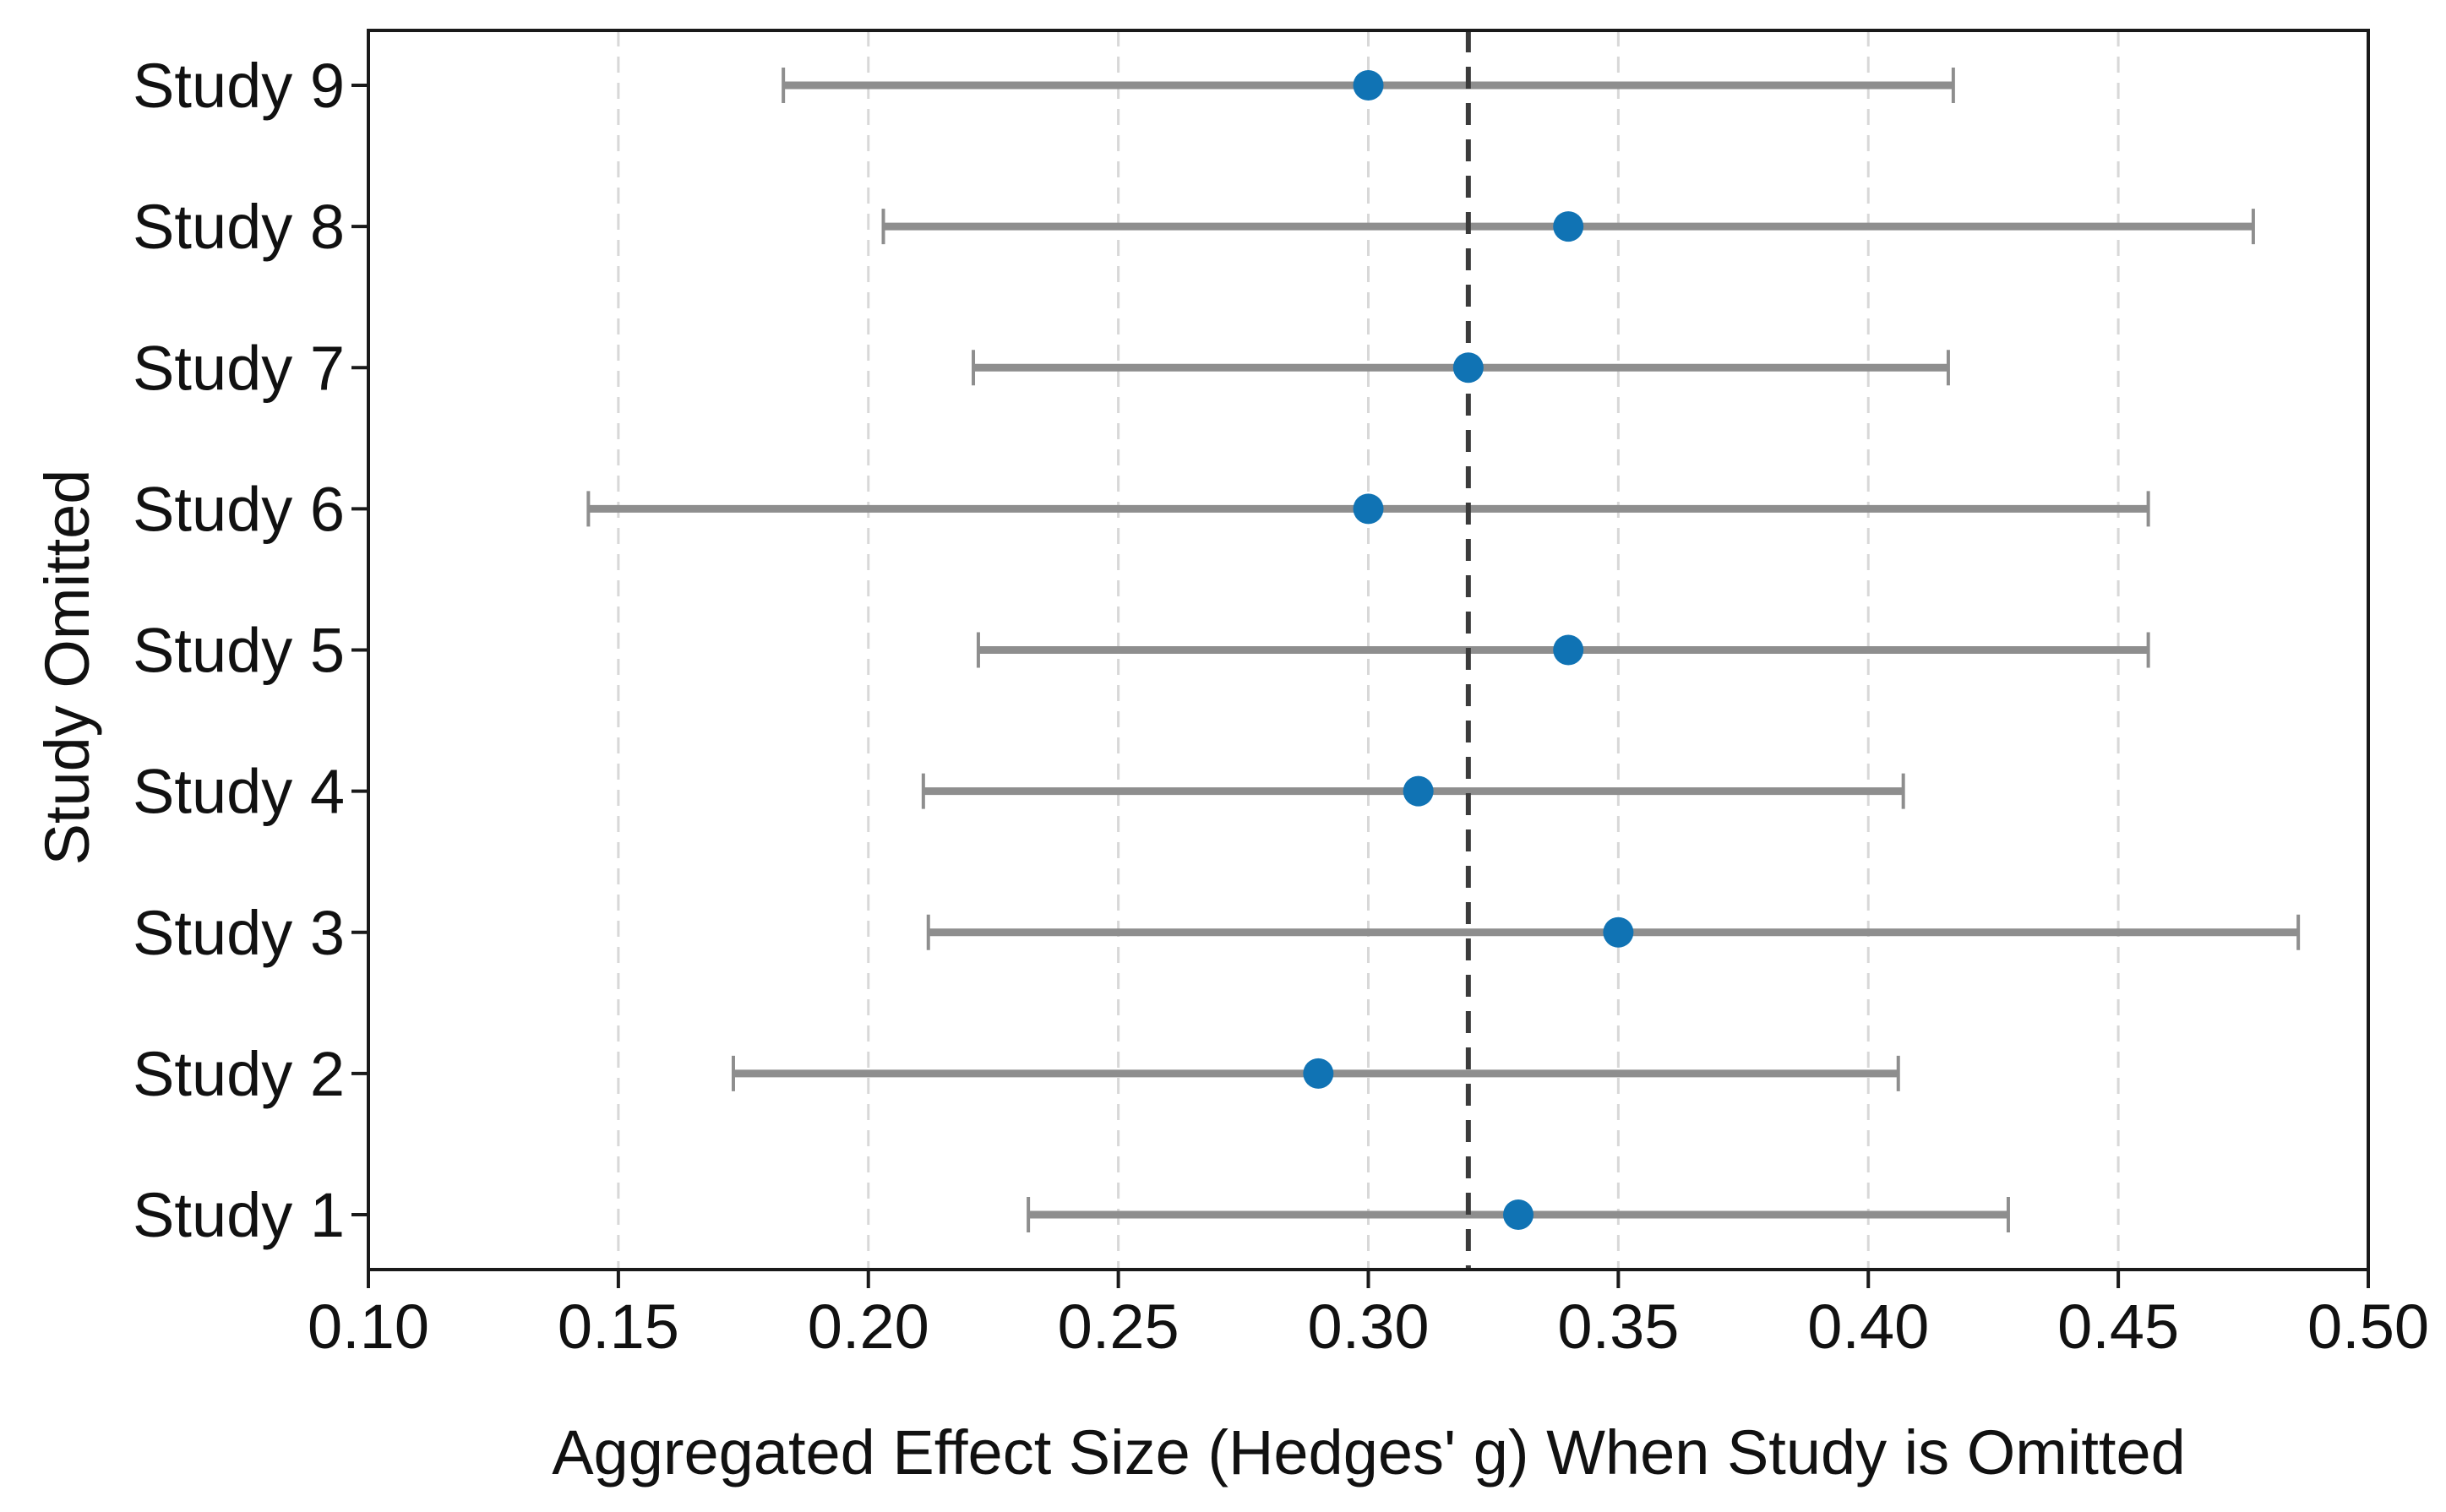 The image size is (2446, 1512). What do you see at coordinates (239, 86) in the screenshot?
I see `y-tick-label-study-9: Study 9` at bounding box center [239, 86].